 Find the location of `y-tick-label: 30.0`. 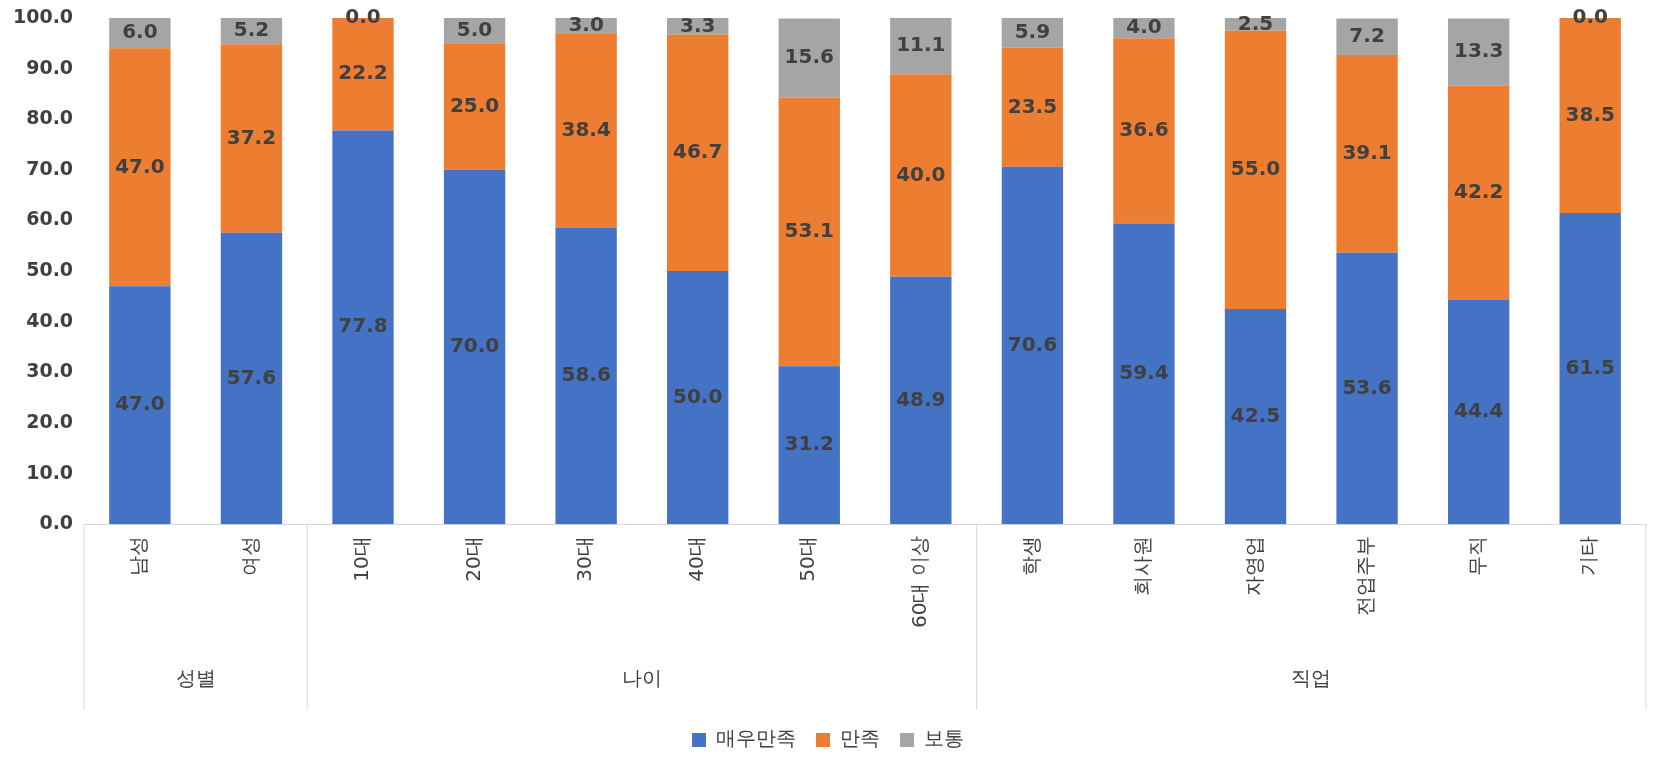

y-tick-label: 30.0 is located at coordinates (50, 370).